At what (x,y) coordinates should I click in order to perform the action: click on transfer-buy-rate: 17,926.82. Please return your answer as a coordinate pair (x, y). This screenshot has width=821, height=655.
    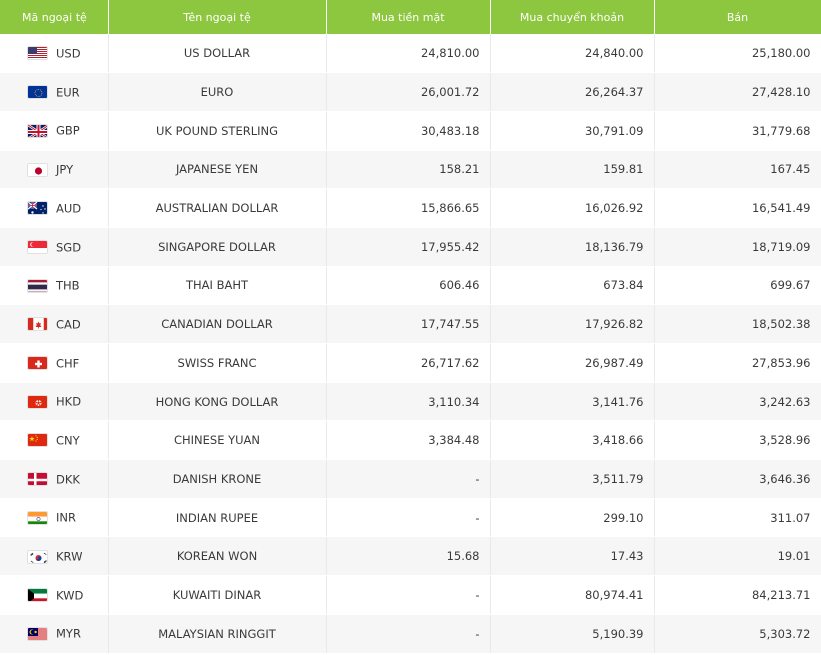
    Looking at the image, I should click on (572, 324).